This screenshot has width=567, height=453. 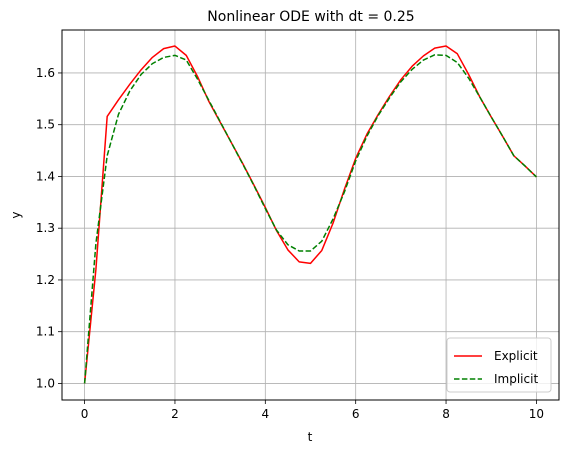 What do you see at coordinates (310, 437) in the screenshot?
I see `x-axis-label: t` at bounding box center [310, 437].